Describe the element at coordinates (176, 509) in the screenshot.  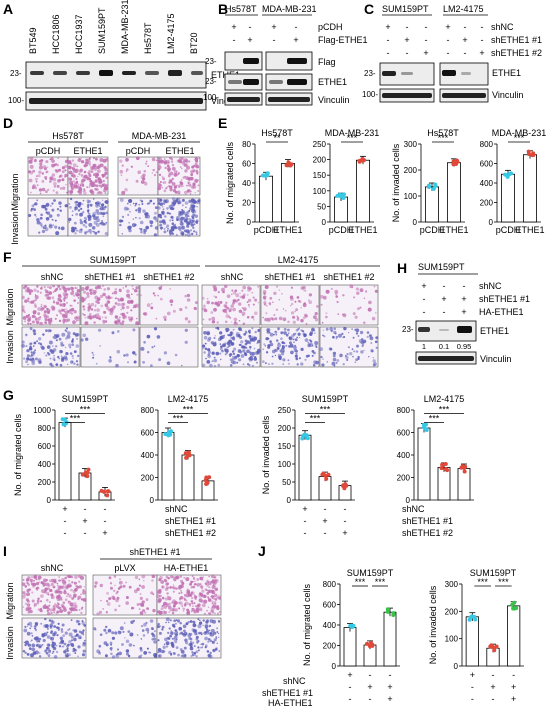
I see `g-row-label-left: shNC` at that location.